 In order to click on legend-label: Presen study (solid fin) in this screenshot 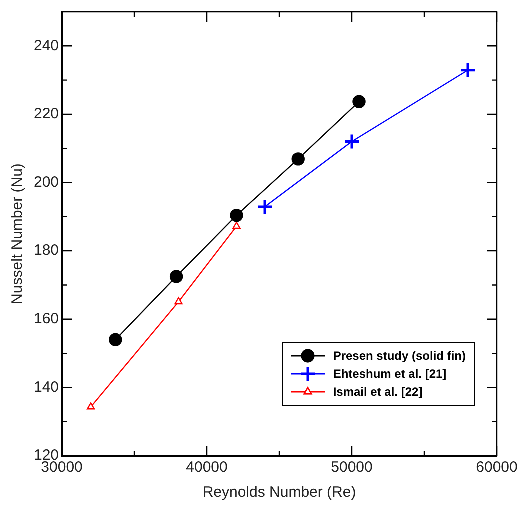, I will do `click(399, 356)`.